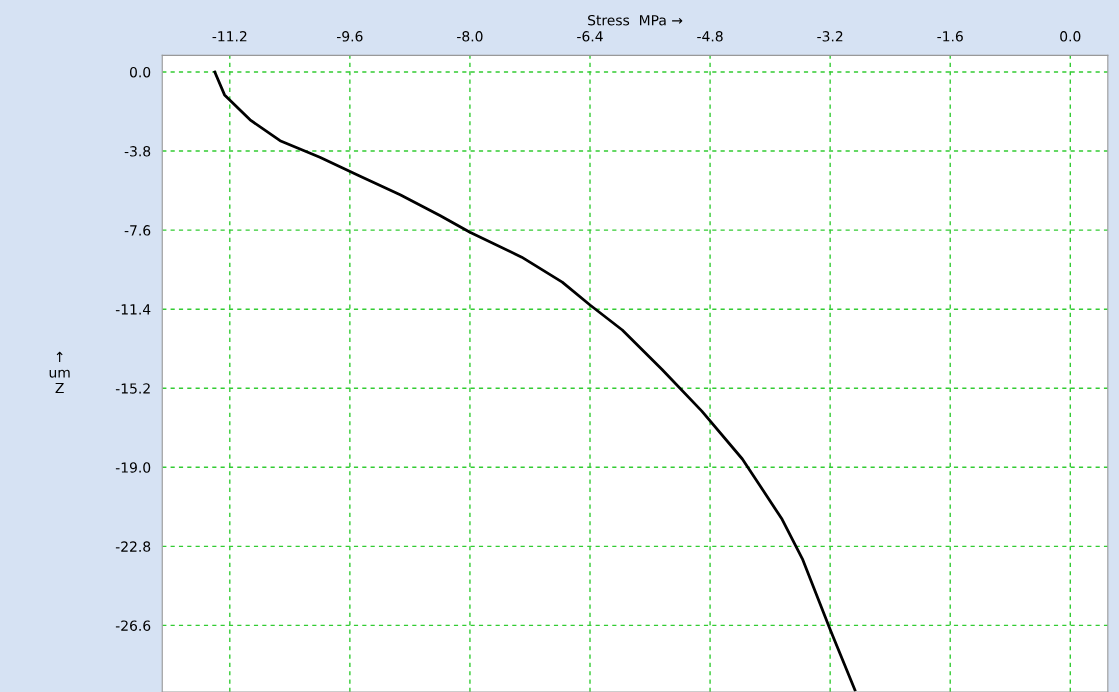  I want to click on y-axis-title: ↑ um Z, so click(59, 372).